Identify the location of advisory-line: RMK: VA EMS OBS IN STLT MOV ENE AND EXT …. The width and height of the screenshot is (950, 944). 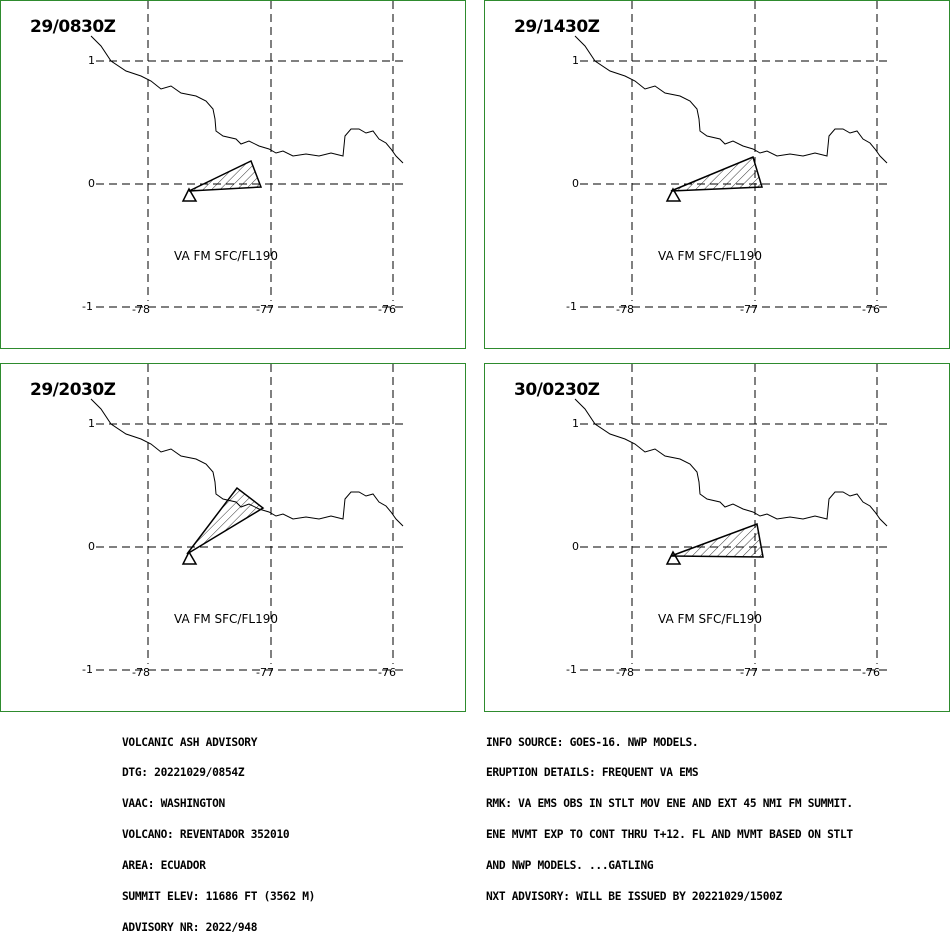
(669, 804).